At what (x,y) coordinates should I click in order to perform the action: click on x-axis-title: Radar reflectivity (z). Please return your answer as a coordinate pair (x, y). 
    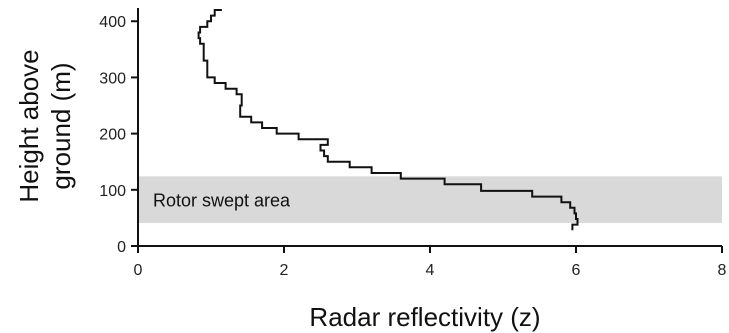
    Looking at the image, I should click on (424, 317).